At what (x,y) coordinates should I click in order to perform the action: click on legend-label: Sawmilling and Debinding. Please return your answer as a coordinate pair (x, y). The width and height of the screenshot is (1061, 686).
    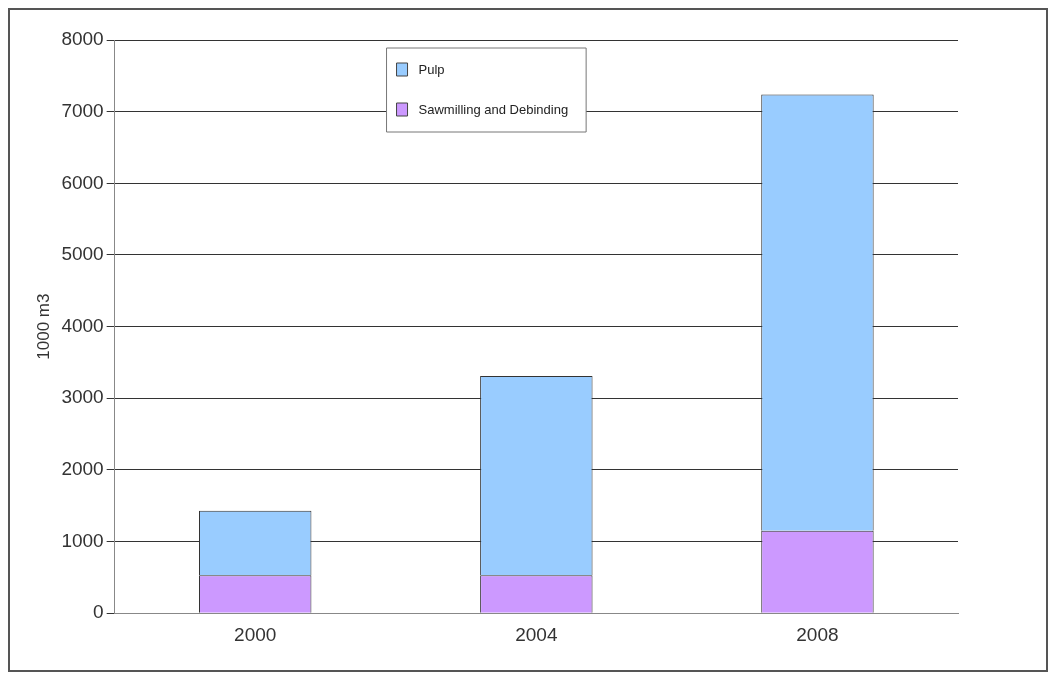
    Looking at the image, I should click on (493, 109).